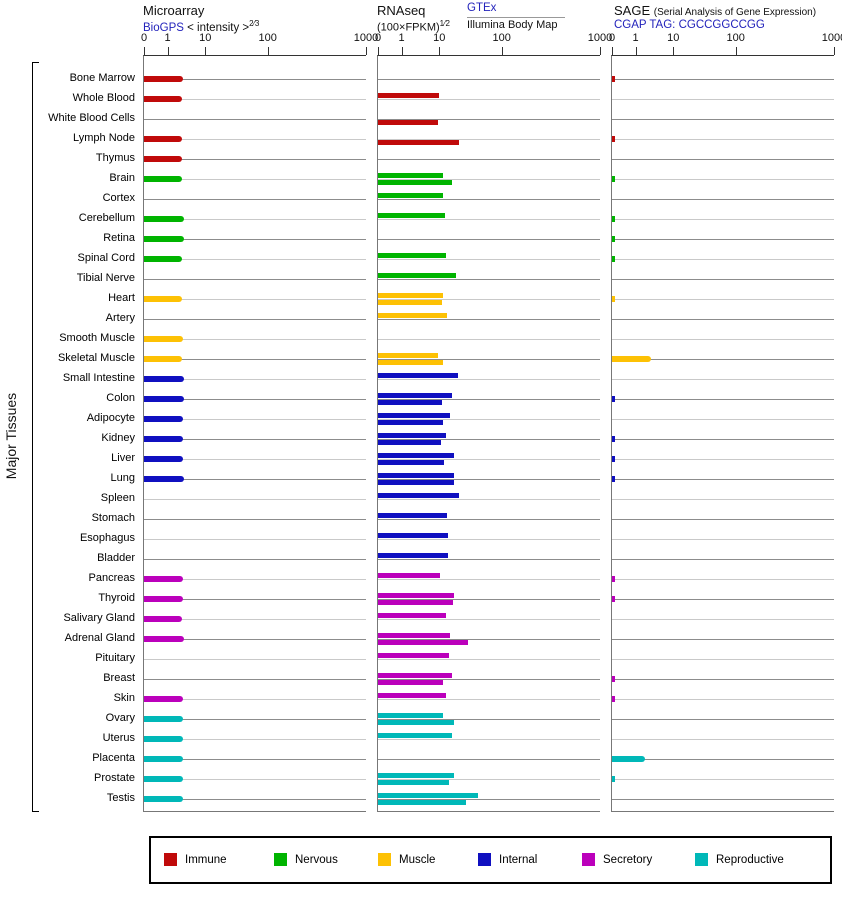 The image size is (842, 900). What do you see at coordinates (417, 860) in the screenshot?
I see `legend-label: Muscle` at bounding box center [417, 860].